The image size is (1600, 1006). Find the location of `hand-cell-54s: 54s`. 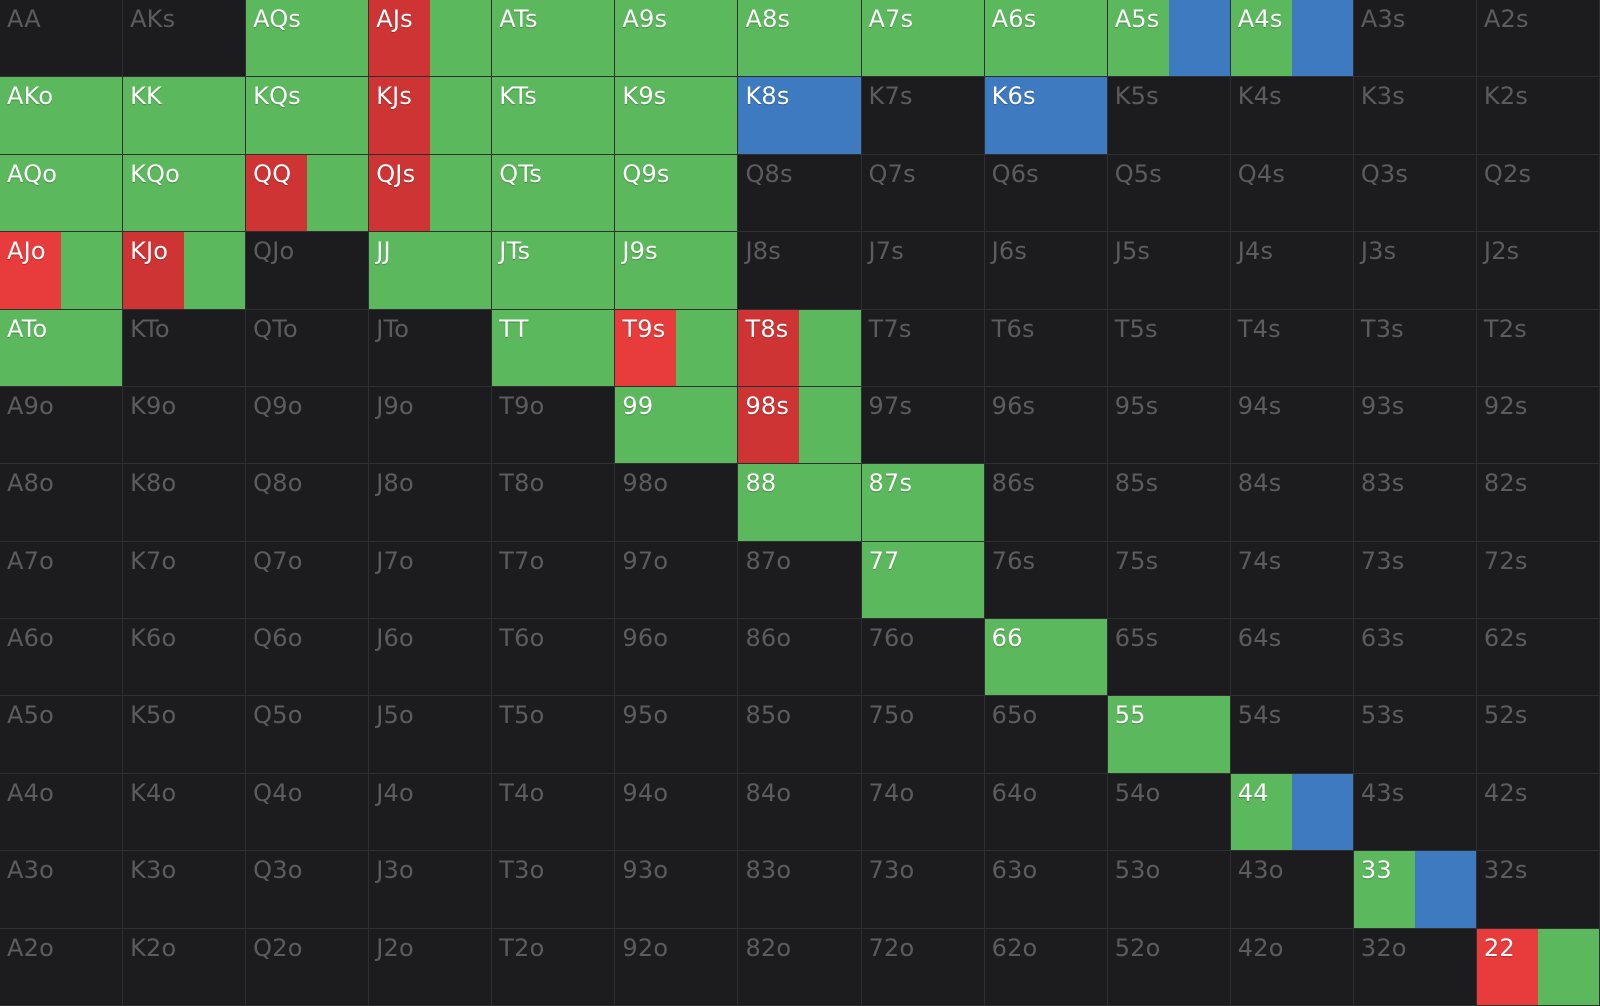

hand-cell-54s: 54s is located at coordinates (1292, 735).